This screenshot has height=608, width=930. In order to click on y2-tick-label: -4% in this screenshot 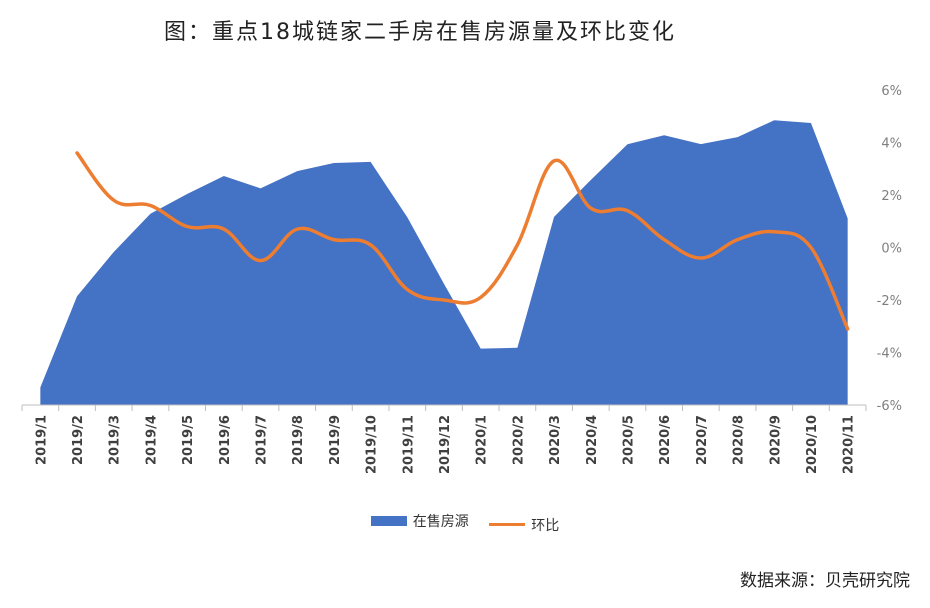, I will do `click(889, 354)`.